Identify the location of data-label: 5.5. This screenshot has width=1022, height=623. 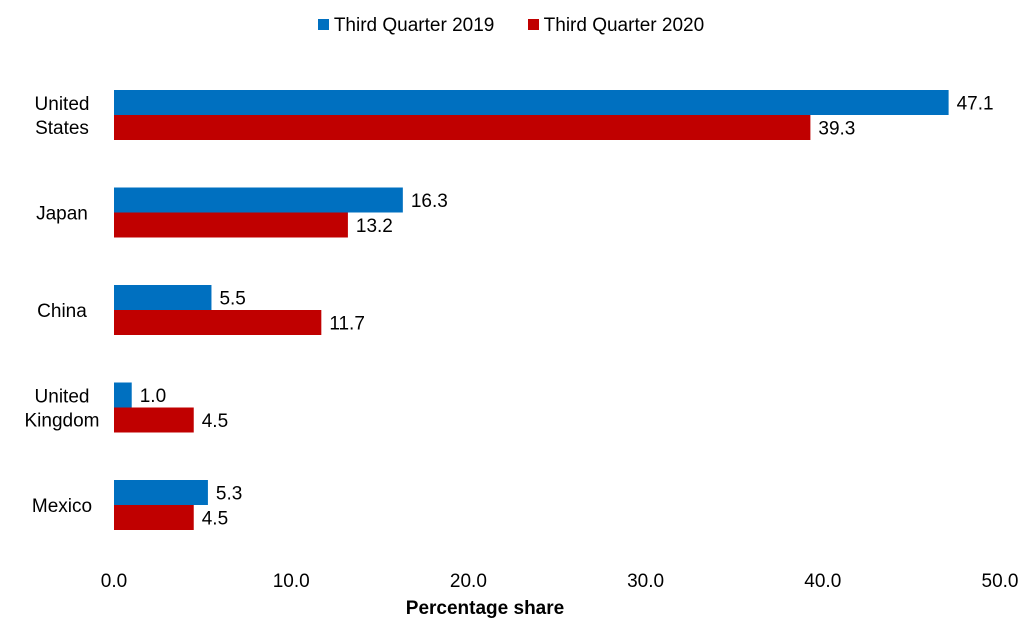
(232, 299).